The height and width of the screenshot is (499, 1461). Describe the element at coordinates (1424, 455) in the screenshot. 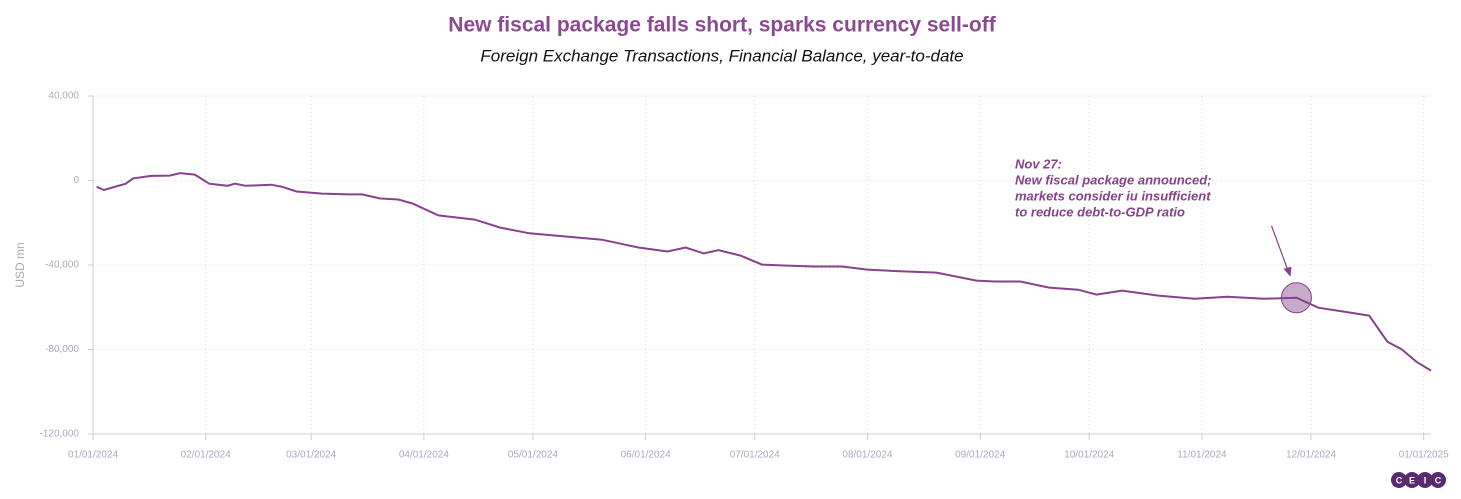

I see `x-tick-label: 01/01/2025` at that location.